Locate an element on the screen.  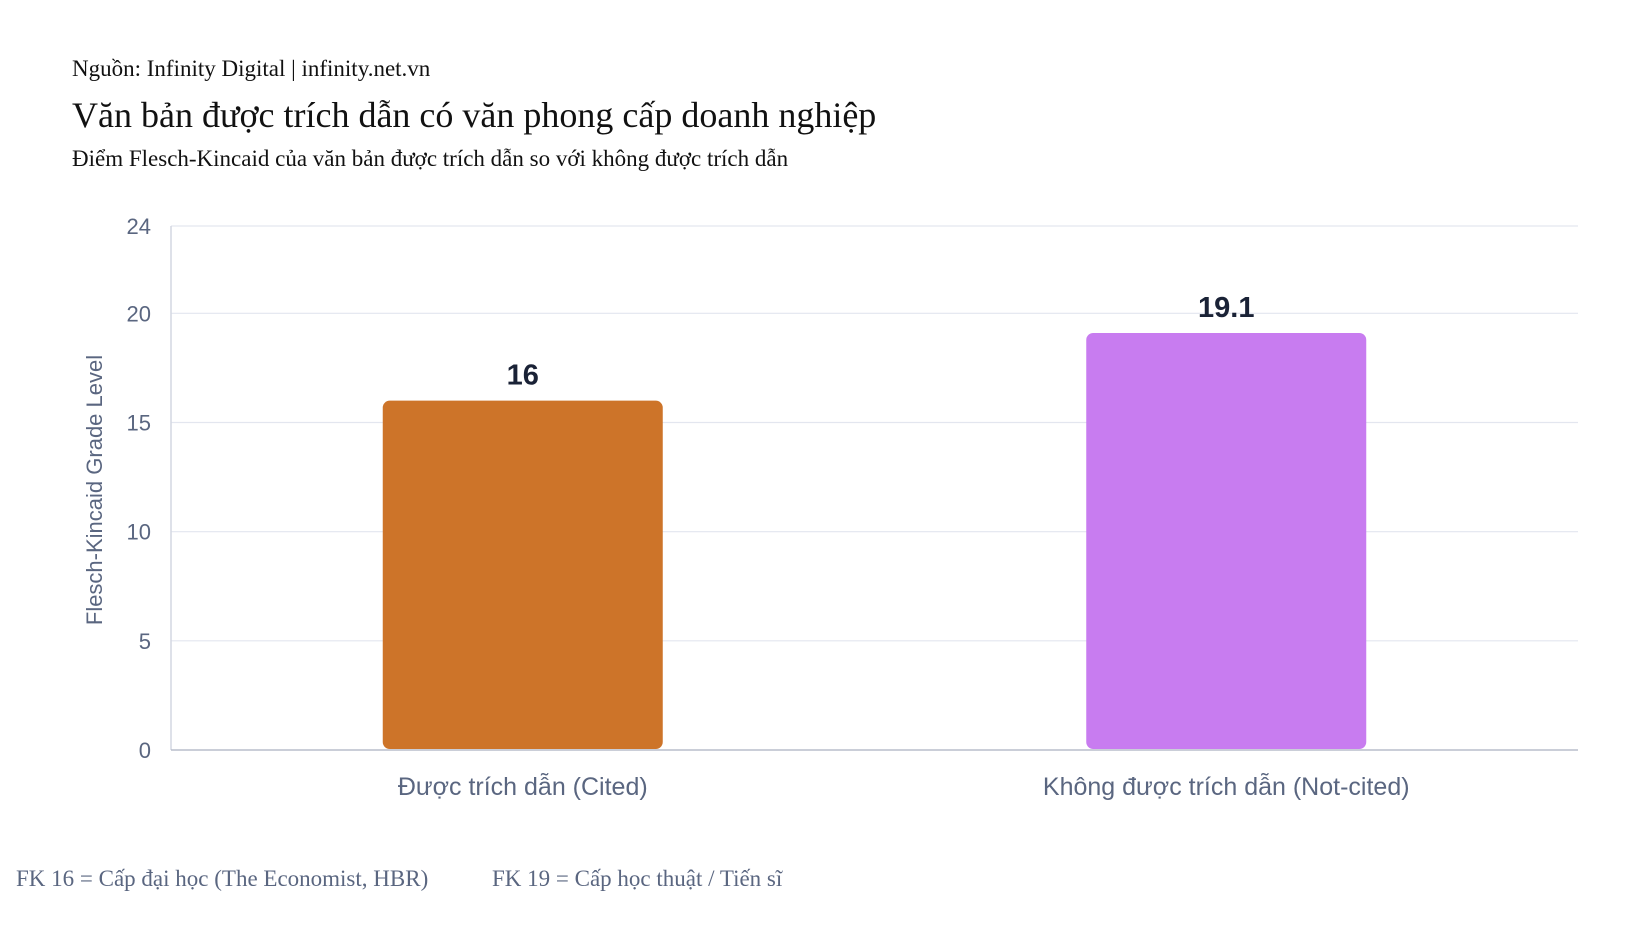
footnote-fk19: FK 19 = Cấp học thuật / Tiến sĩ is located at coordinates (637, 878).